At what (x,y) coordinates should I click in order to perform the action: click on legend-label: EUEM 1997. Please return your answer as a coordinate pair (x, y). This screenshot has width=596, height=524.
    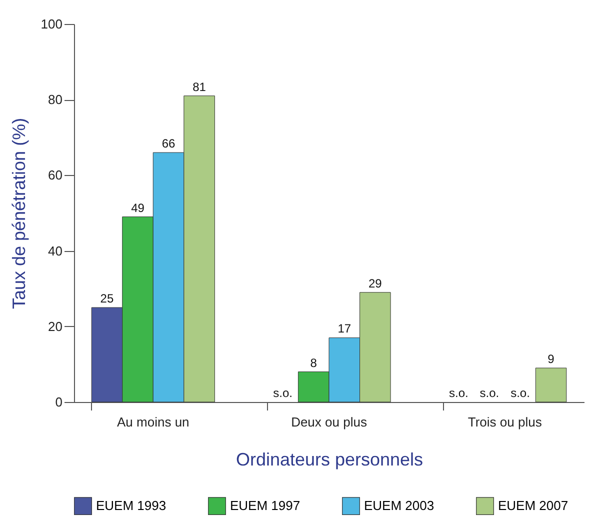
    Looking at the image, I should click on (265, 506).